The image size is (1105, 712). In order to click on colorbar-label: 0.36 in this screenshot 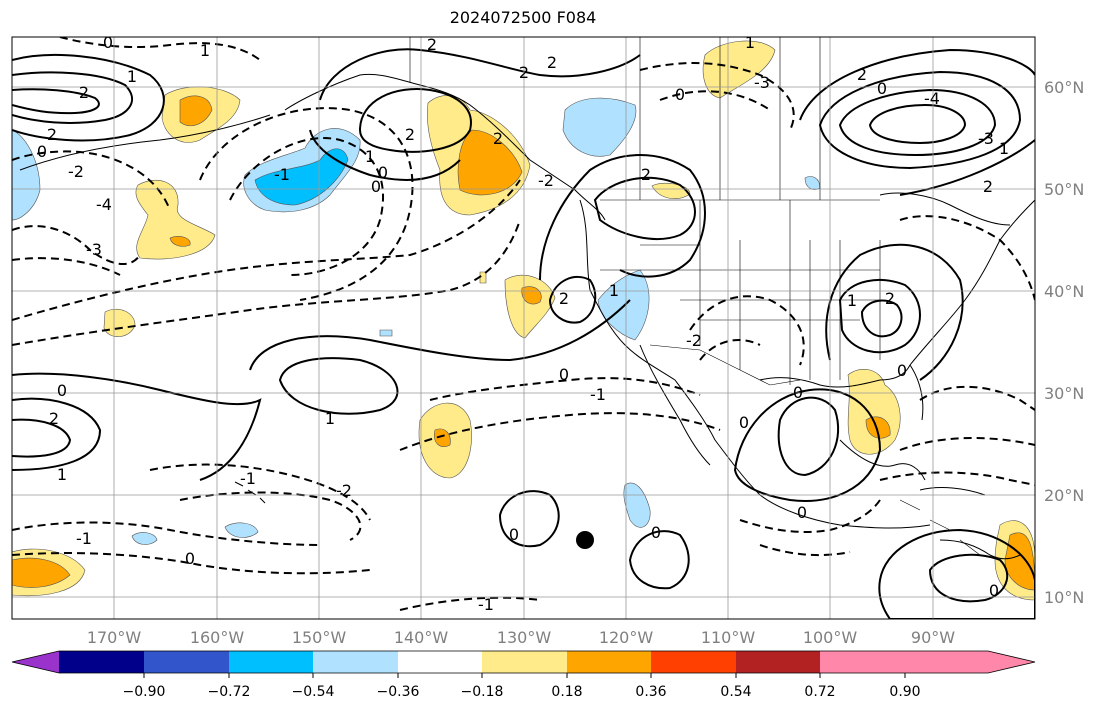, I will do `click(650, 692)`.